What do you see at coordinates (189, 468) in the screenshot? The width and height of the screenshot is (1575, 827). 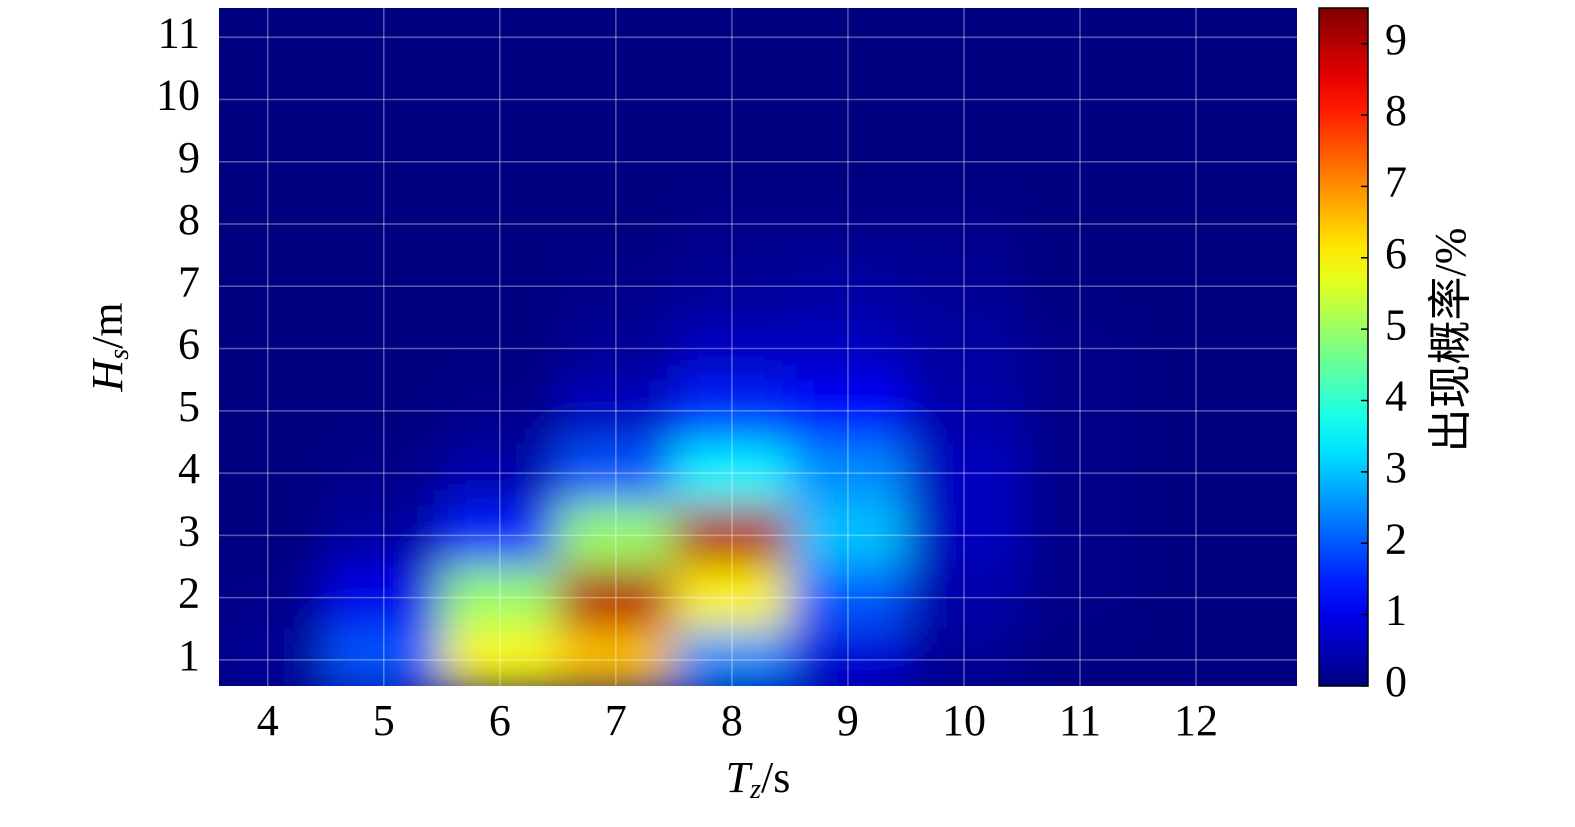 I see `y-tick-label: 4` at bounding box center [189, 468].